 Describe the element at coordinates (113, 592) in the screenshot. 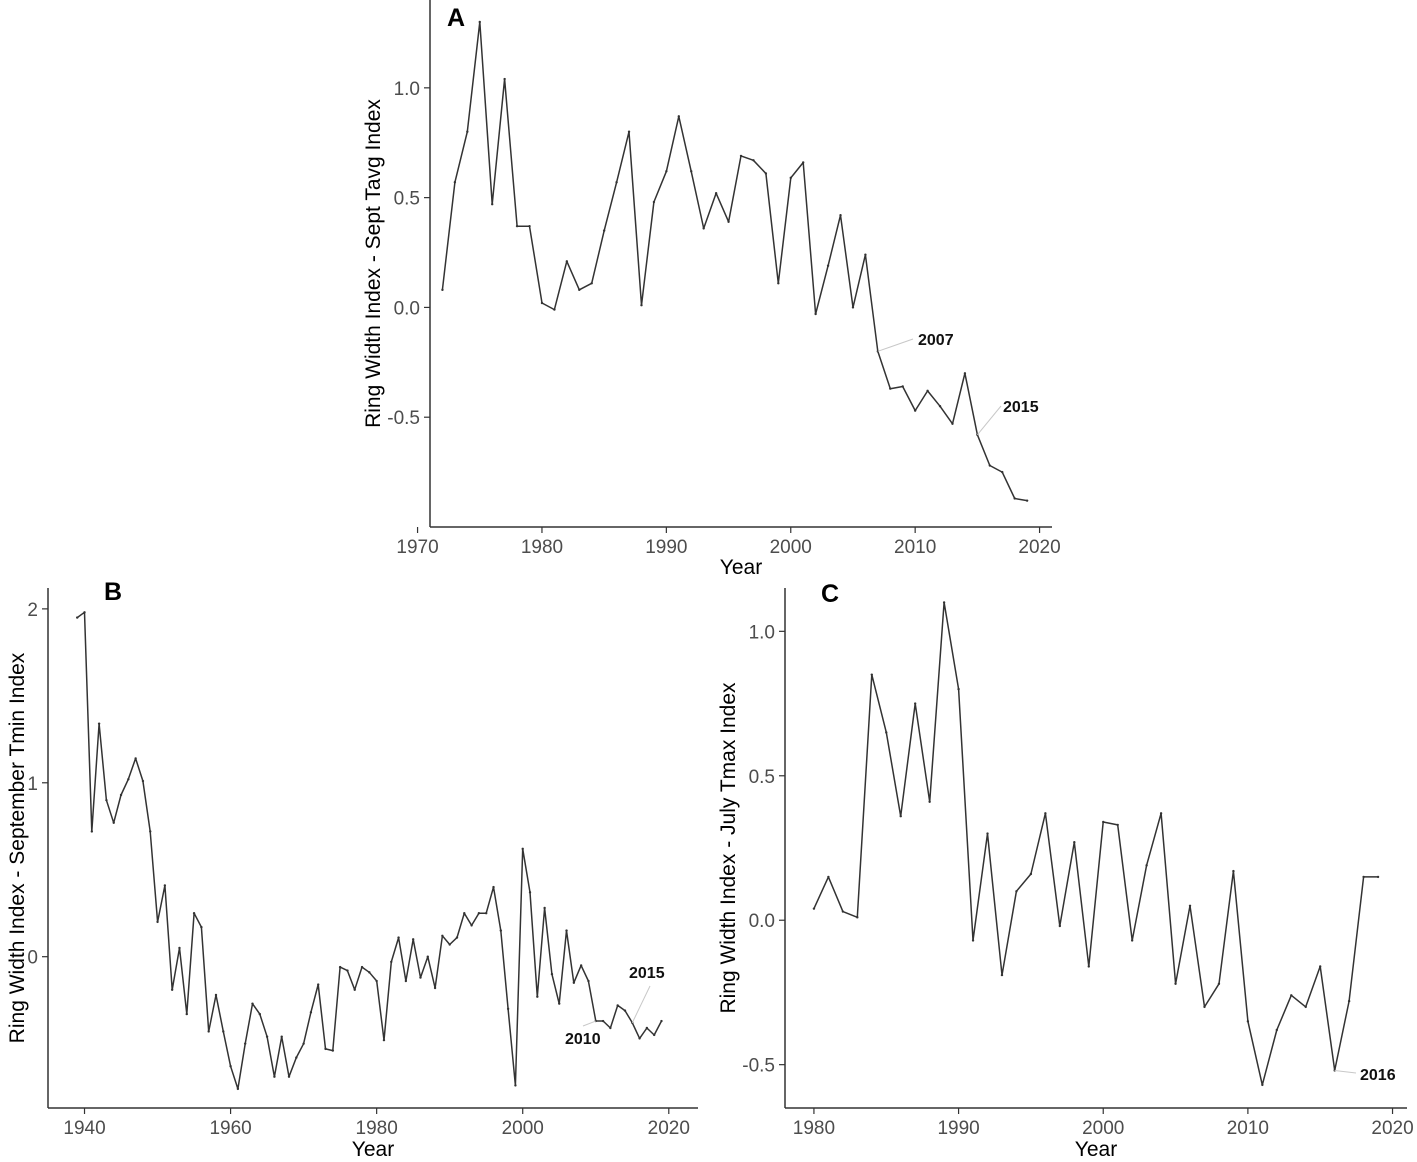

I see `panel-label: B` at that location.